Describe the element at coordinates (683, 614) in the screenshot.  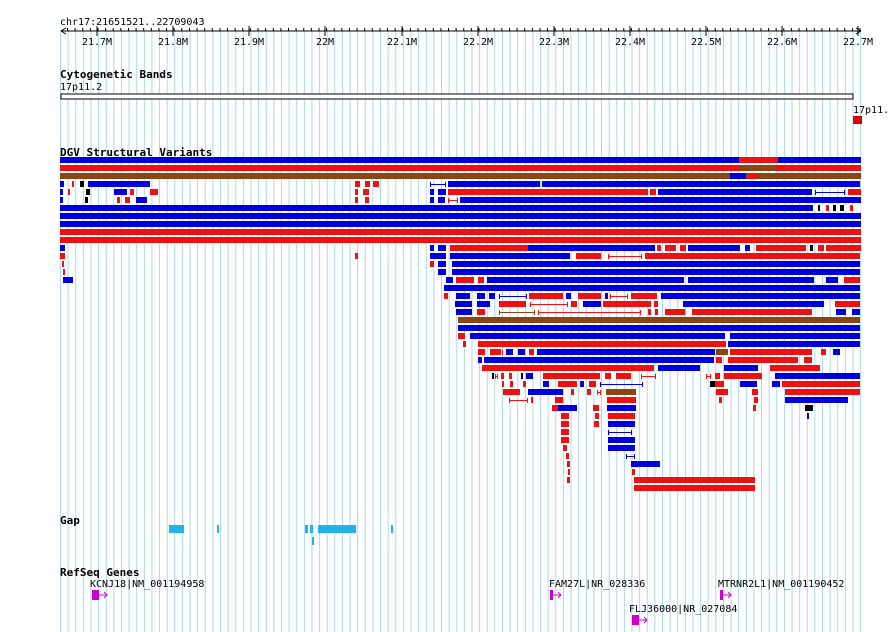
I see `refseq-gene: FLJ36000|NR_027084` at that location.